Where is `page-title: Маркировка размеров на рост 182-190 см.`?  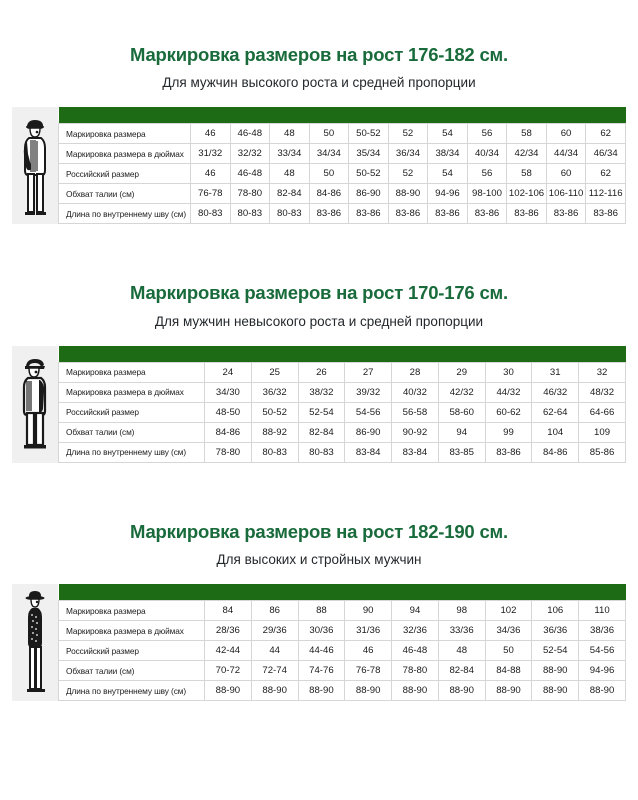
page-title: Маркировка размеров на рост 182-190 см. is located at coordinates (319, 531).